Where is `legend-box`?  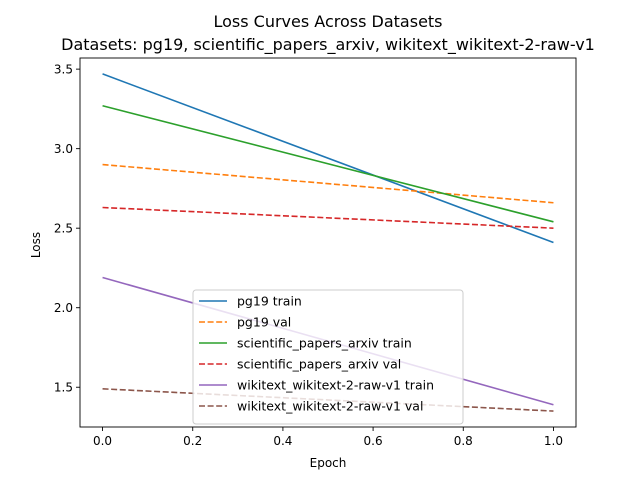
legend-box is located at coordinates (328, 357).